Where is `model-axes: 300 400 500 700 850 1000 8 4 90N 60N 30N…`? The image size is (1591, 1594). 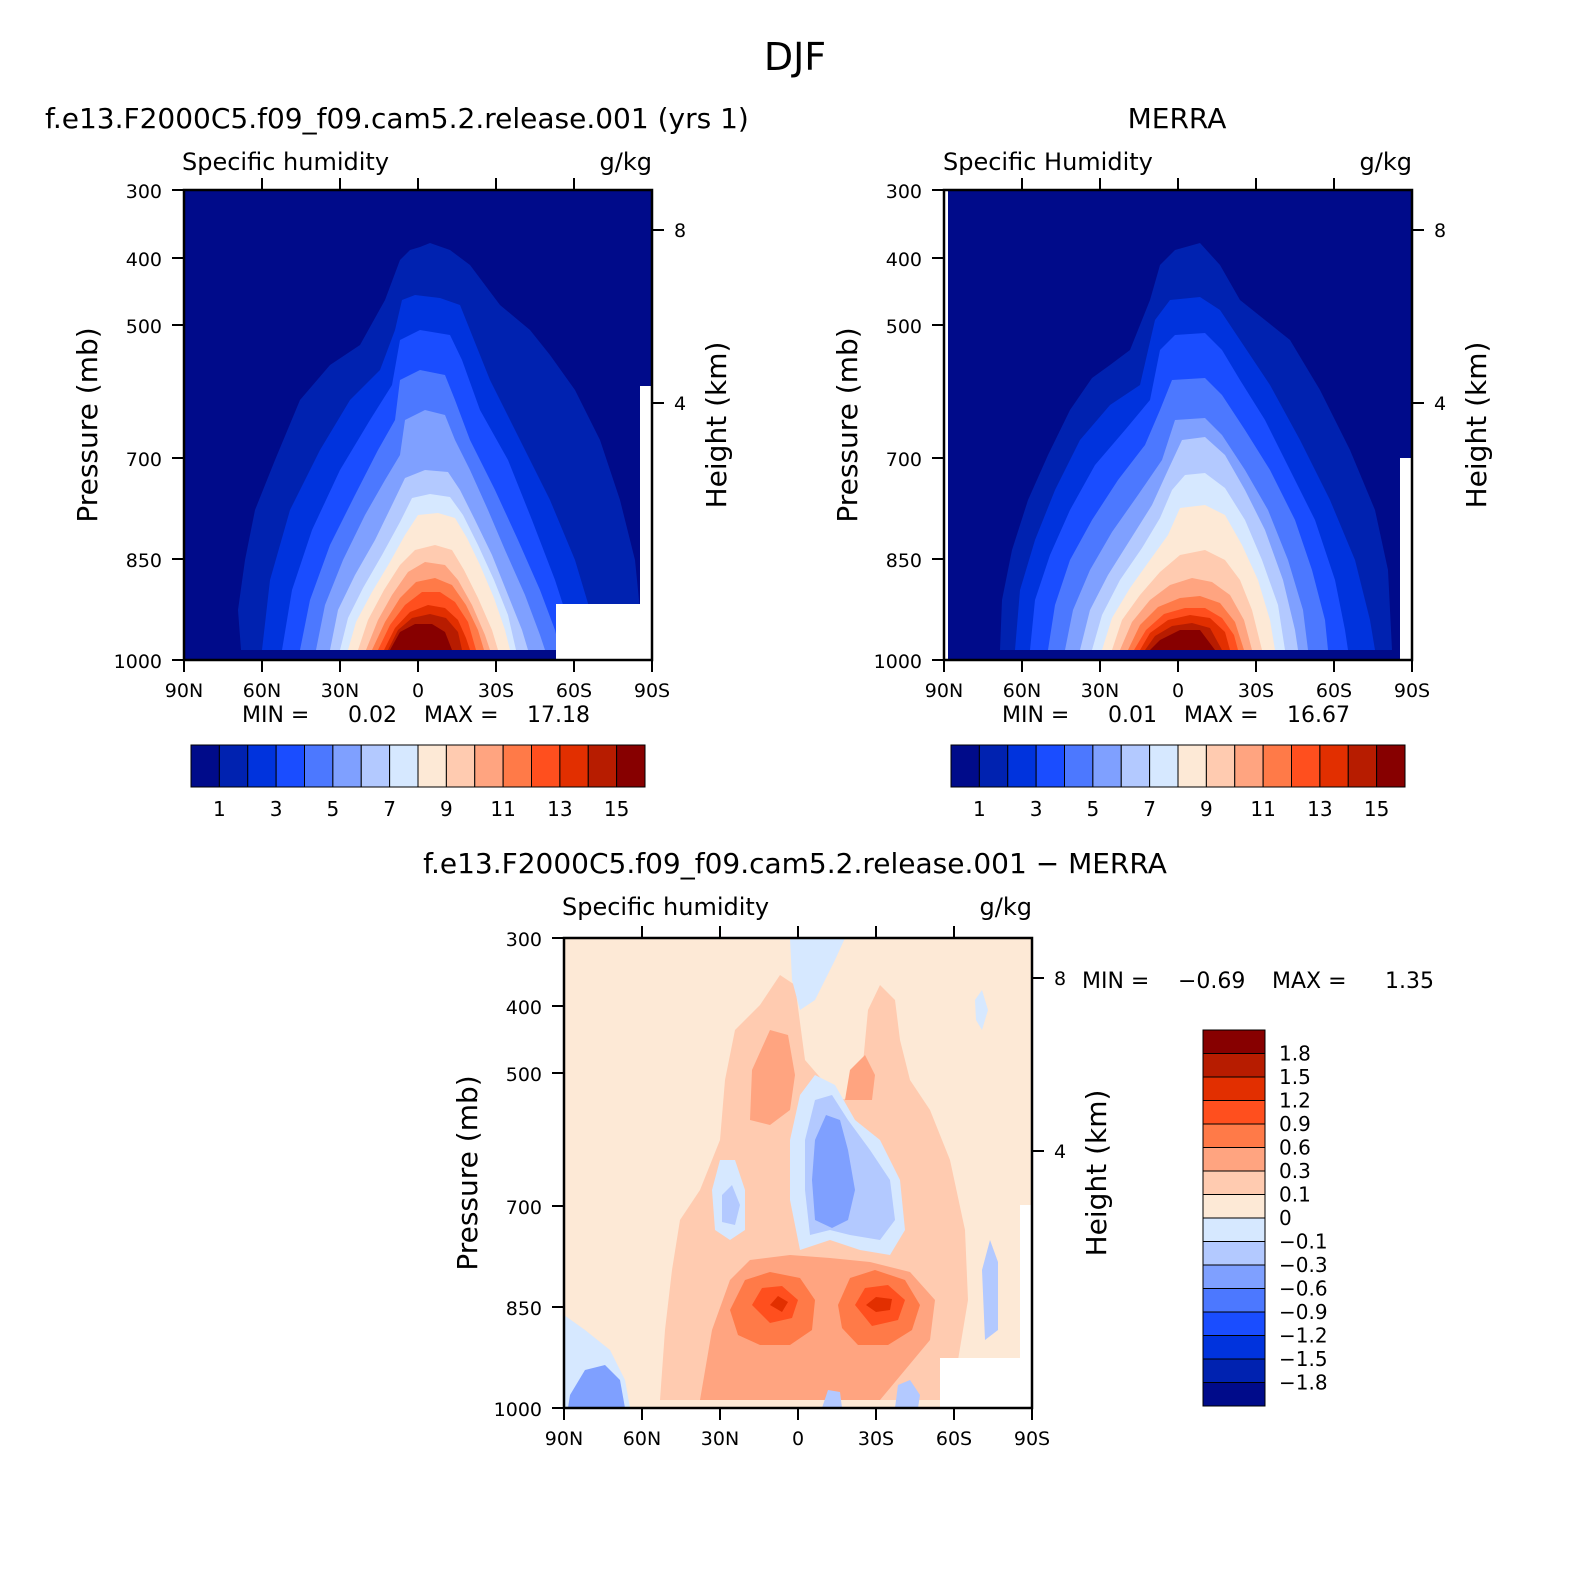 model-axes: 300 400 500 700 850 1000 8 4 90N 60N 30N… is located at coordinates (402, 440).